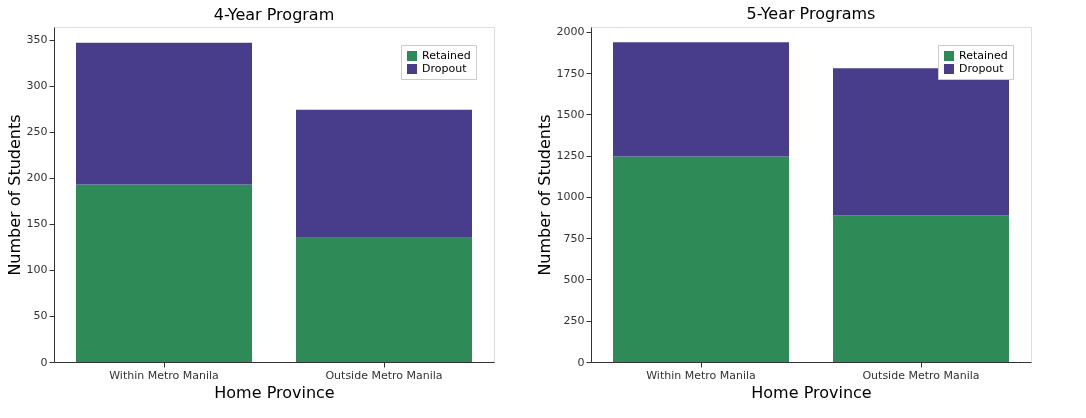  Describe the element at coordinates (570, 114) in the screenshot. I see `y-tick-label: 1500` at that location.